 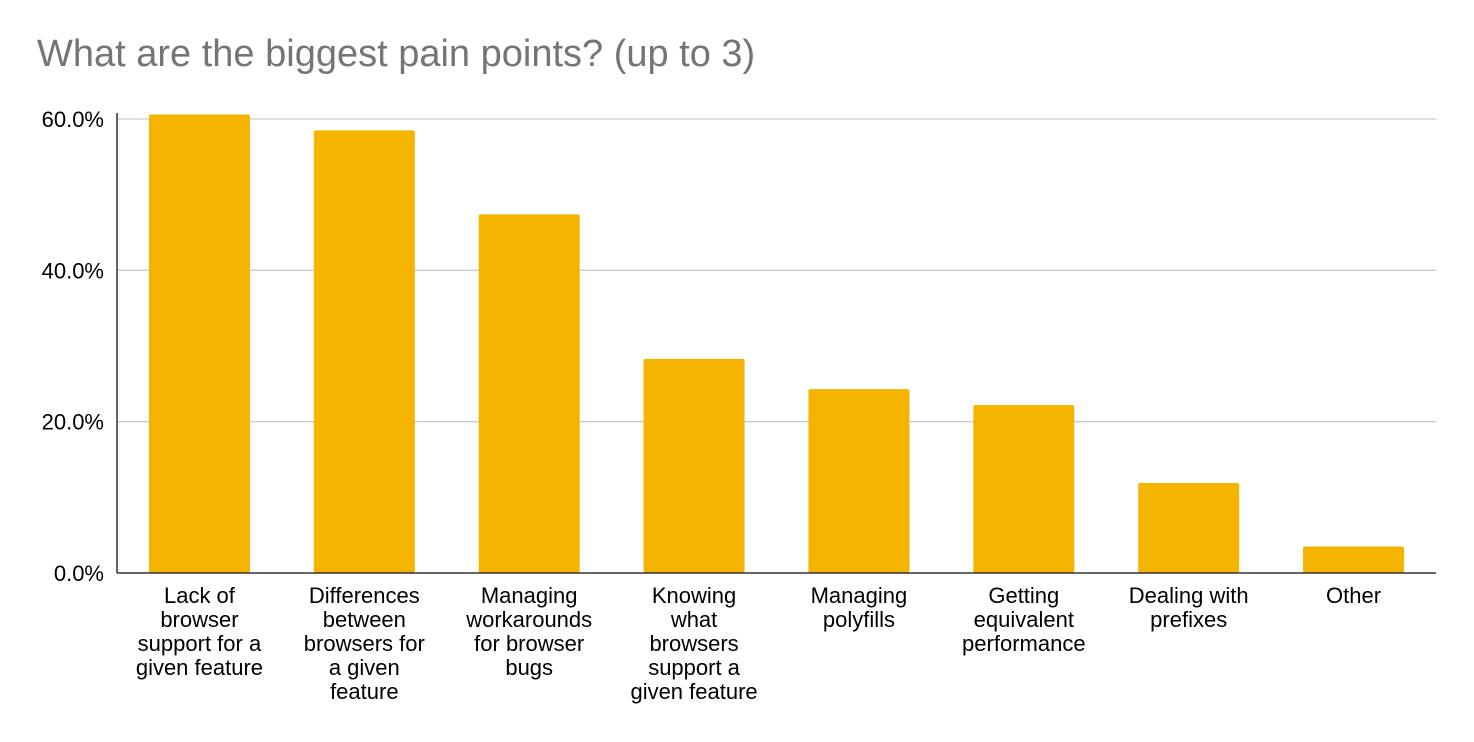 What do you see at coordinates (73, 346) in the screenshot?
I see `y-axis-ticks: 0.0% 20.0% 40.0% 60.0%` at bounding box center [73, 346].